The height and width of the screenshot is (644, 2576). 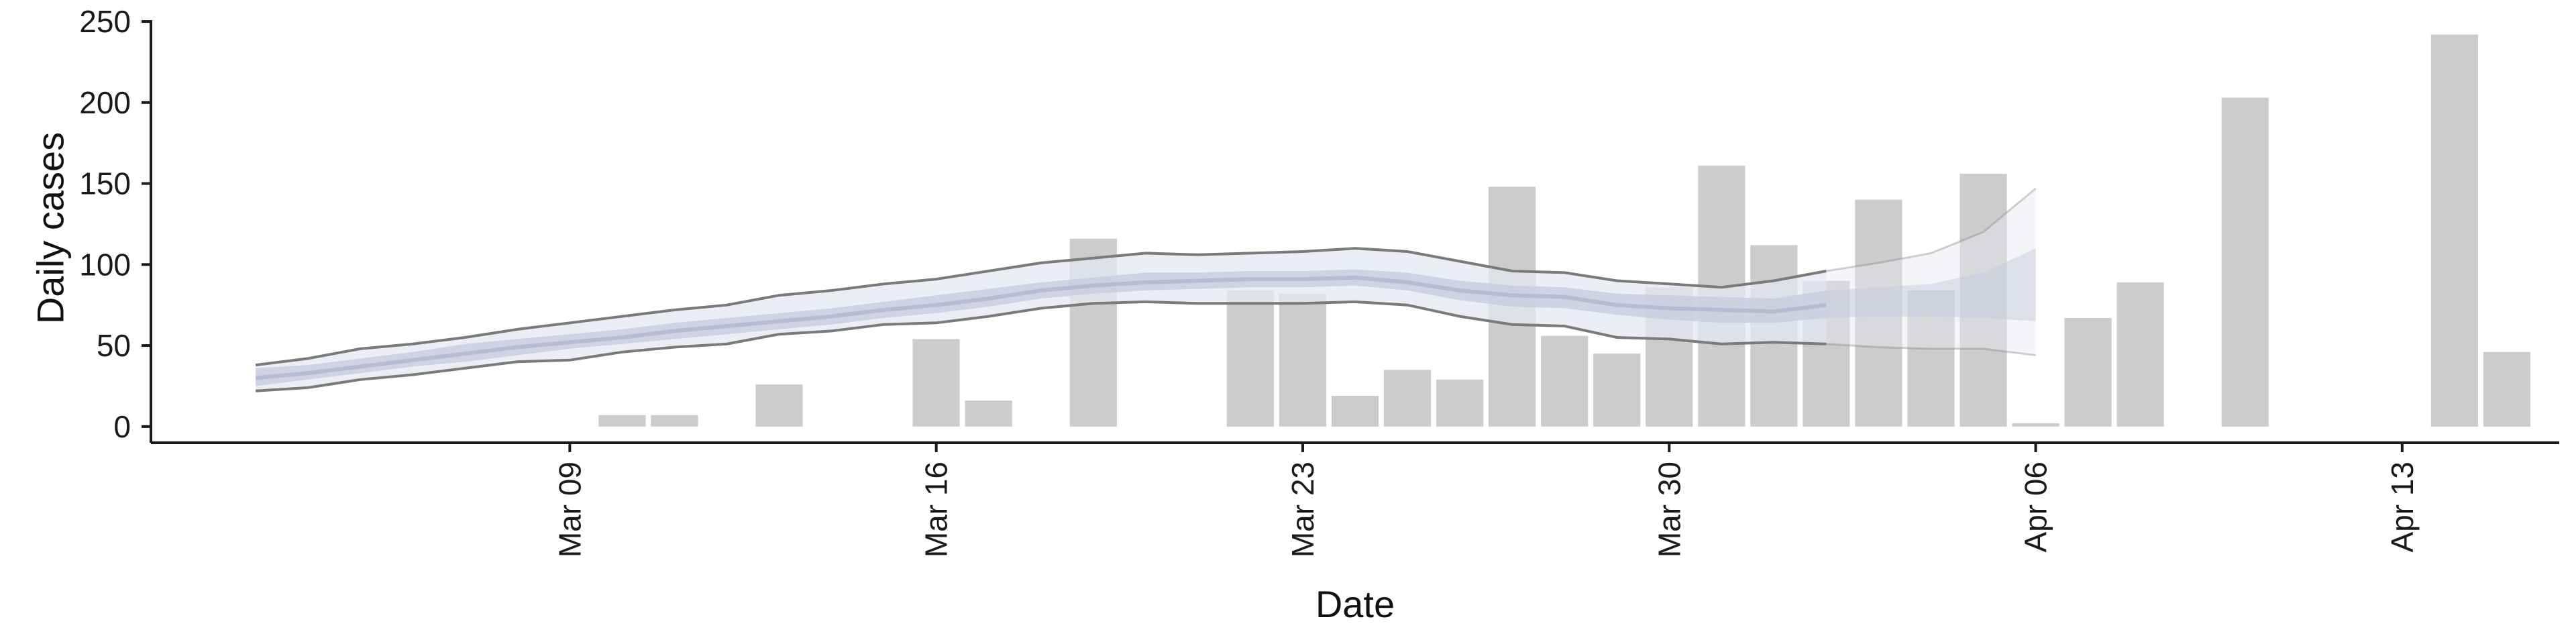 What do you see at coordinates (2036, 507) in the screenshot?
I see `x-tick-label-2020-04-06: Apr 06` at bounding box center [2036, 507].